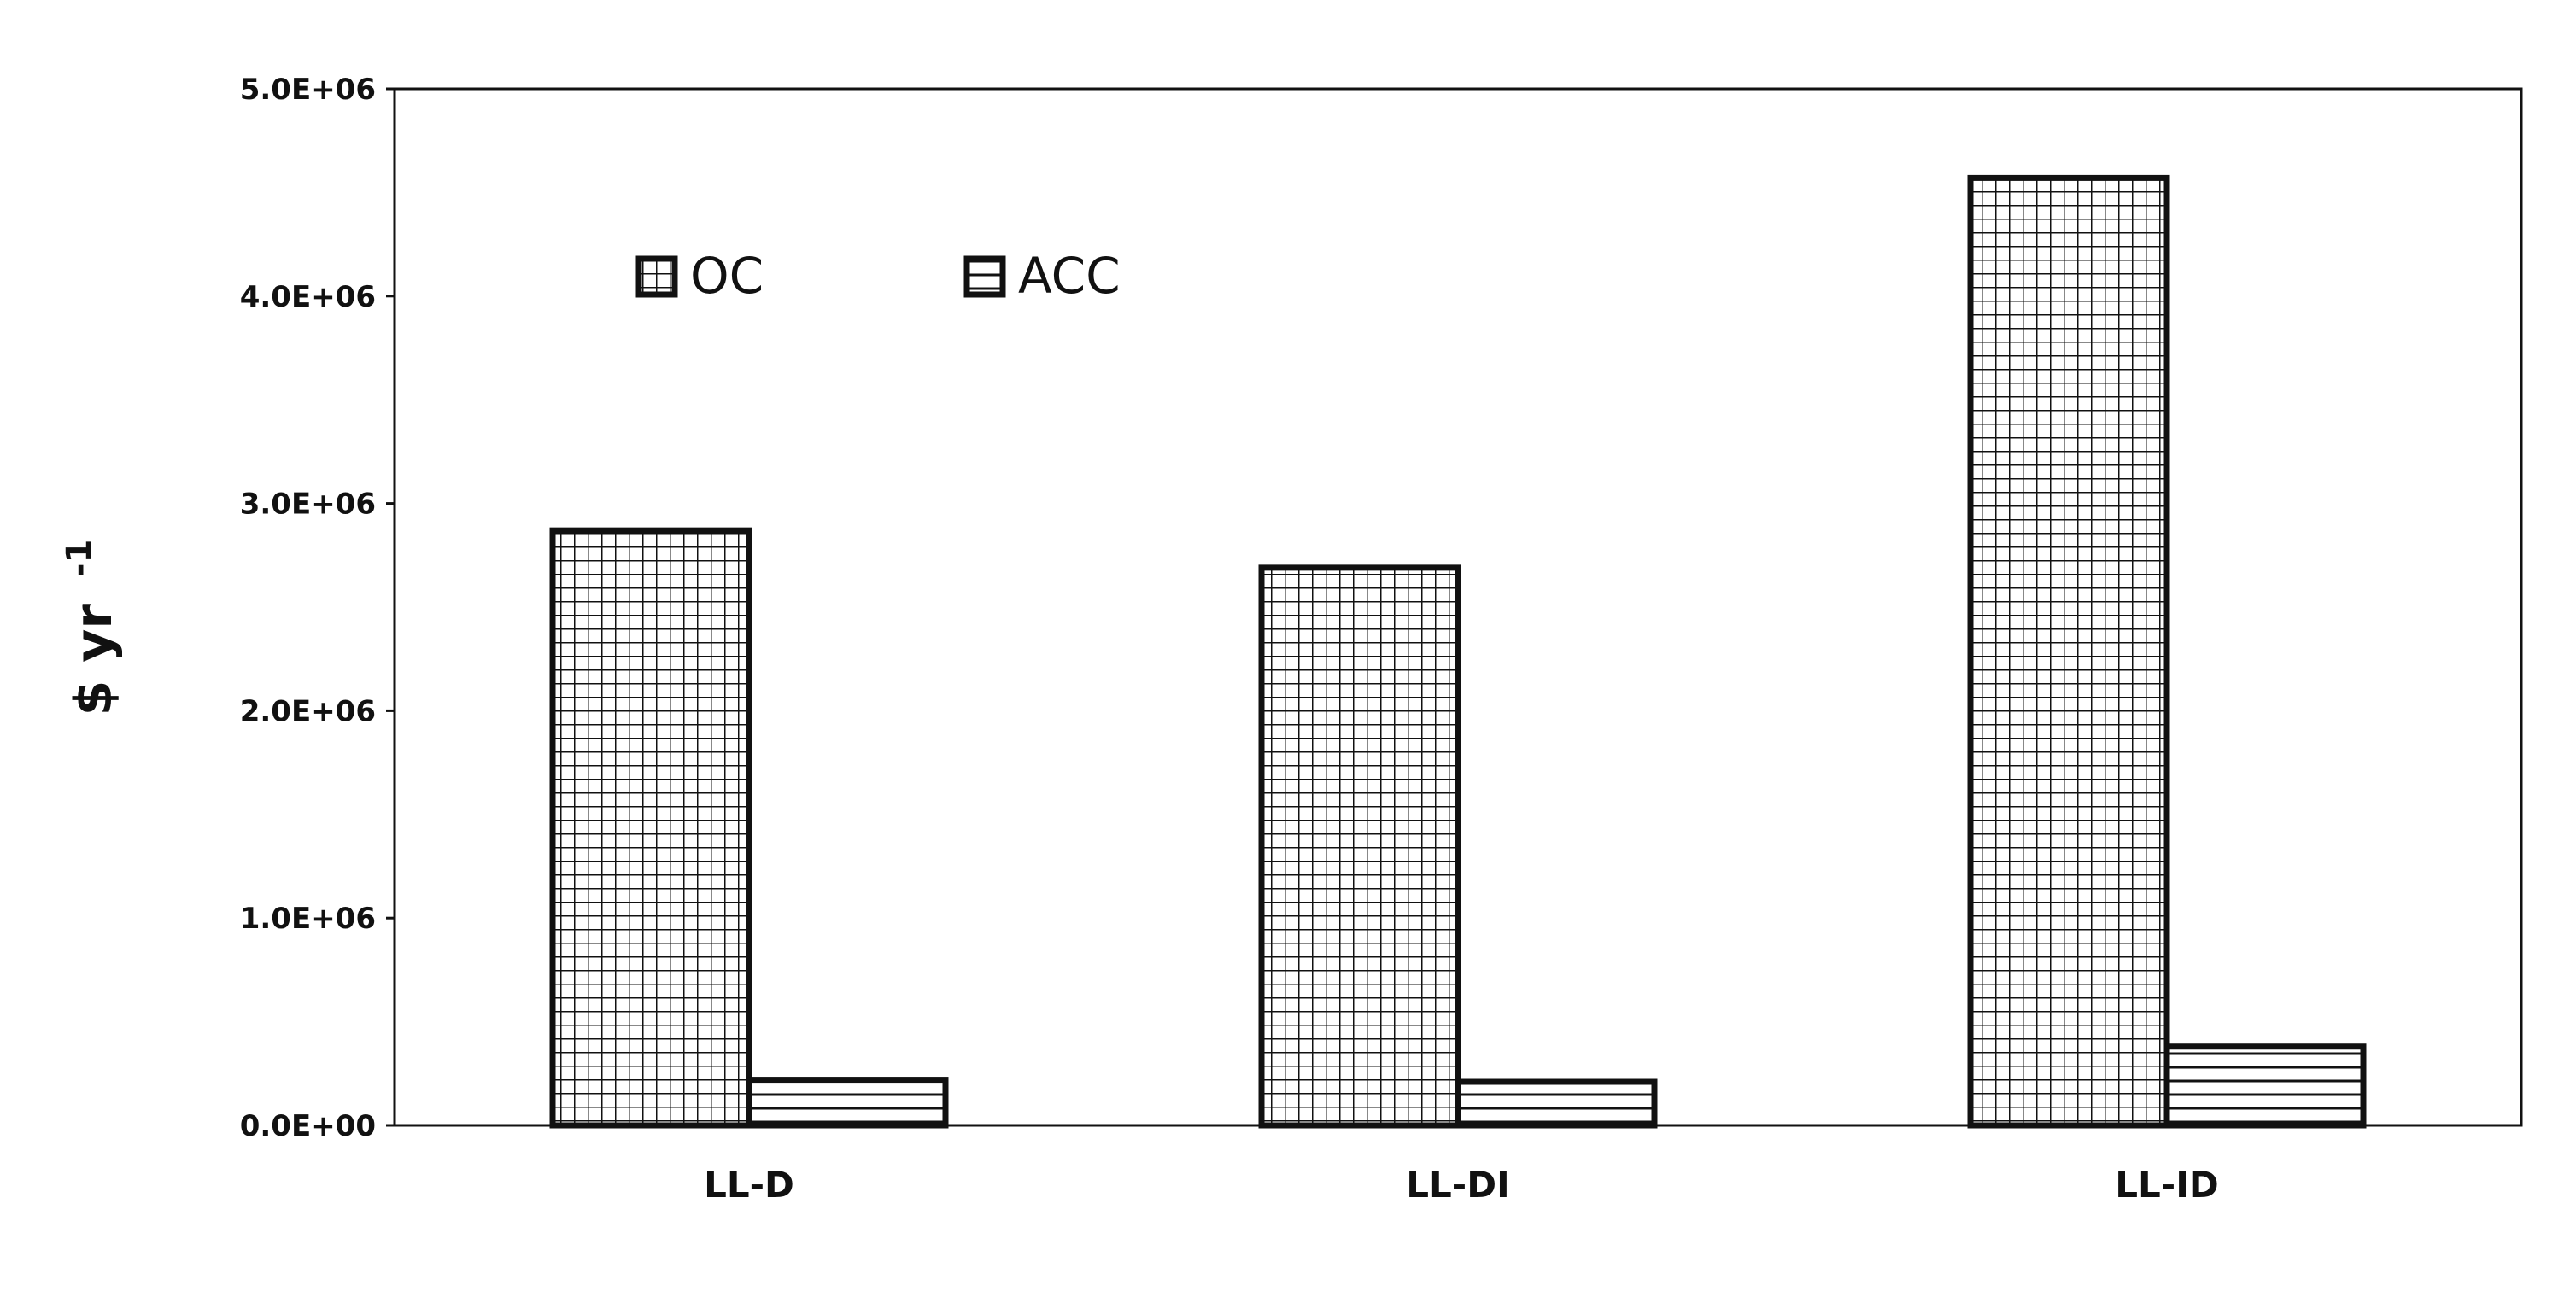 The width and height of the screenshot is (2576, 1291). What do you see at coordinates (749, 1185) in the screenshot?
I see `x-tick-label: LL-D` at bounding box center [749, 1185].